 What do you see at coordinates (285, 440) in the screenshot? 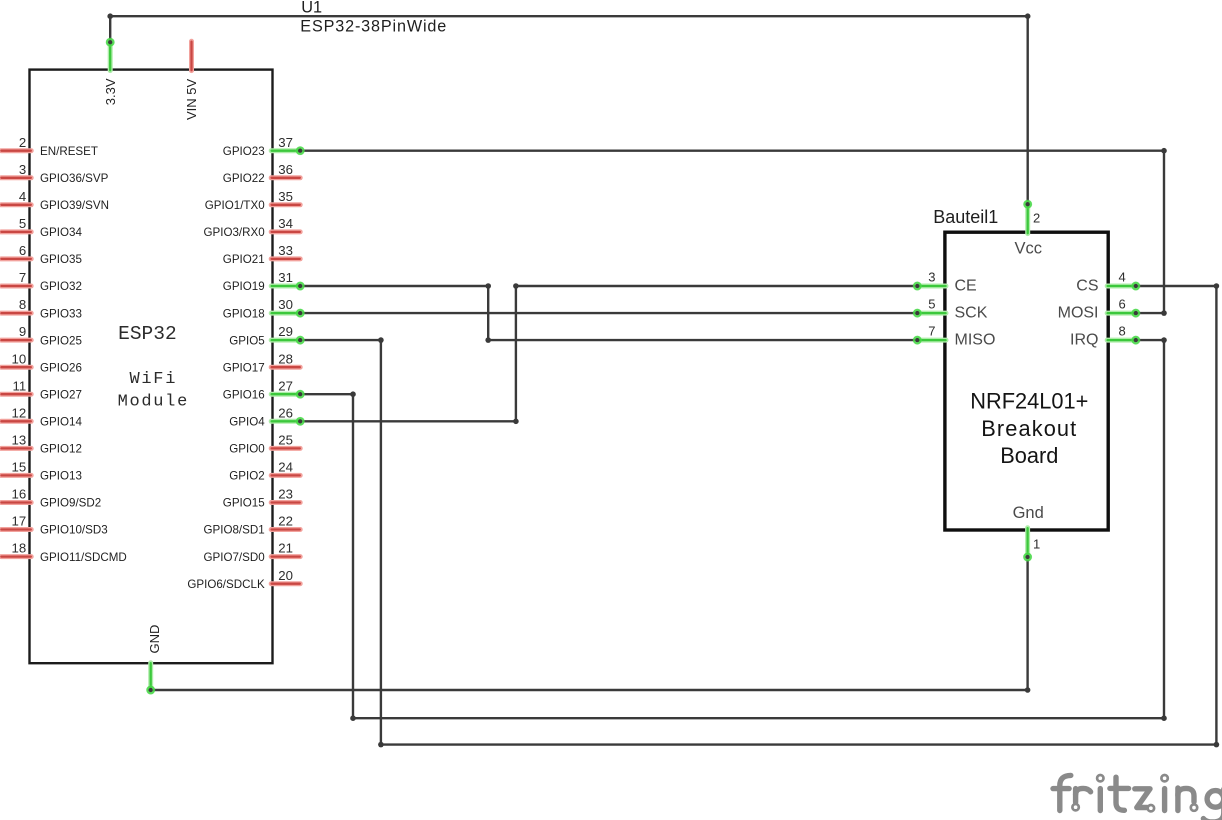
I see `svg-text: 25` at bounding box center [285, 440].